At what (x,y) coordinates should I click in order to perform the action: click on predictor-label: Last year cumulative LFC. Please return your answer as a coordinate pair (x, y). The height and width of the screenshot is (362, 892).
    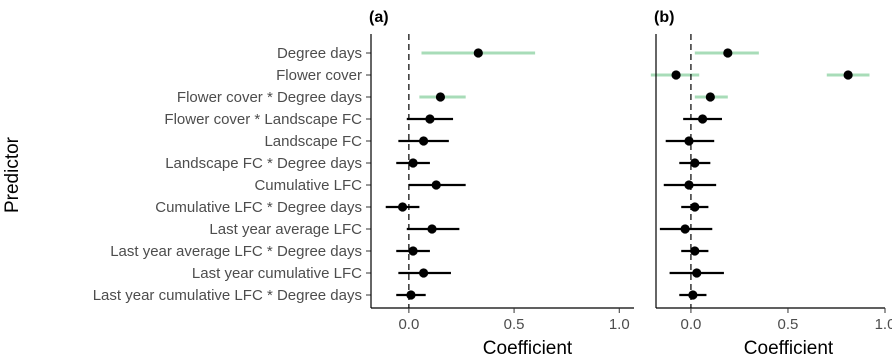
    Looking at the image, I should click on (277, 273).